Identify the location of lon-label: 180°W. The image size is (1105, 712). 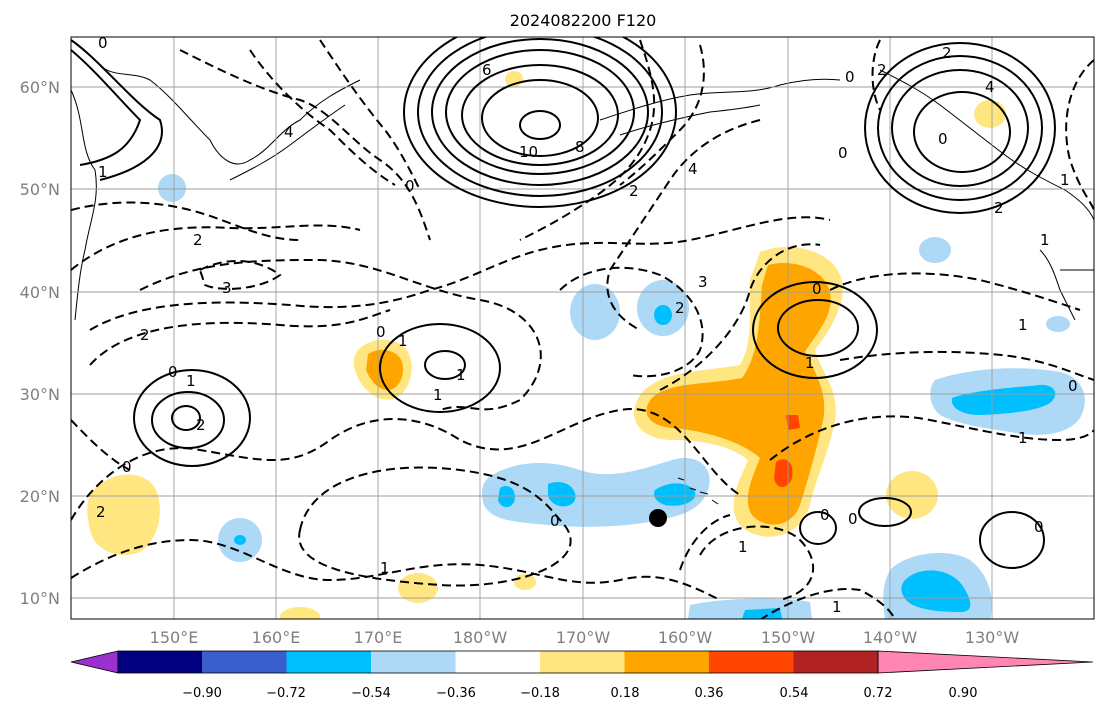
(480, 637).